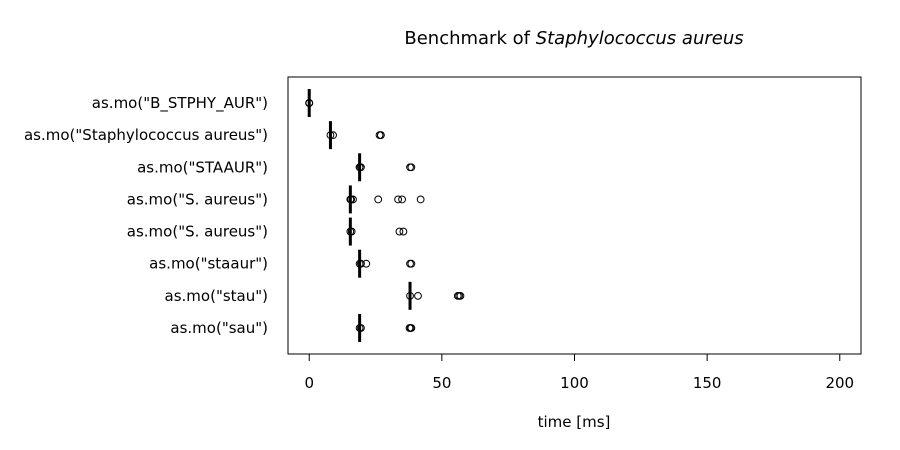  Describe the element at coordinates (146, 135) in the screenshot. I see `y-tick-label: as.mo("Staphylococcus aureus")` at that location.